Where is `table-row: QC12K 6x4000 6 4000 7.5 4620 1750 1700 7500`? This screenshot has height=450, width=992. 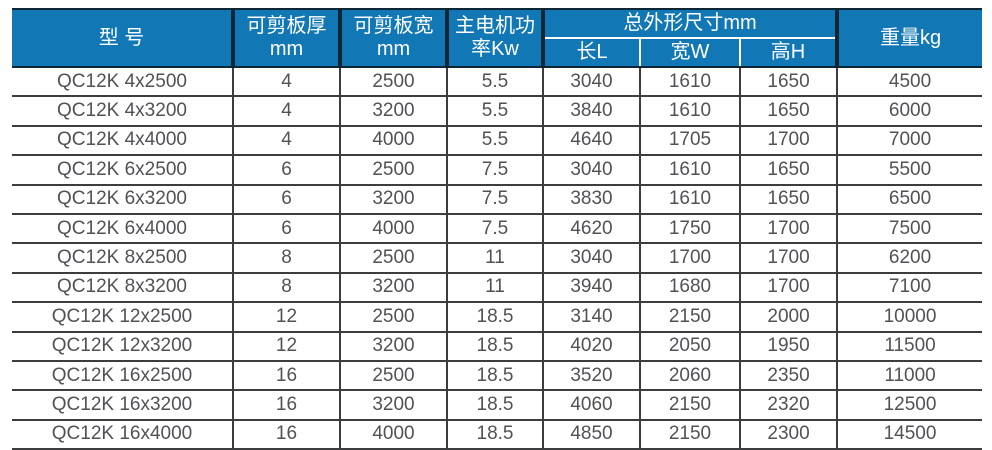 table-row: QC12K 6x4000 6 4000 7.5 4620 1750 1700 7500 is located at coordinates (497, 229).